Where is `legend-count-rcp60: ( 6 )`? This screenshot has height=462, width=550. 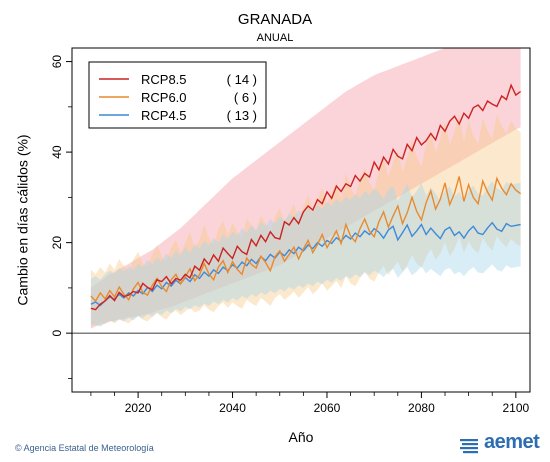 legend-count-rcp60: ( 6 ) is located at coordinates (245, 97).